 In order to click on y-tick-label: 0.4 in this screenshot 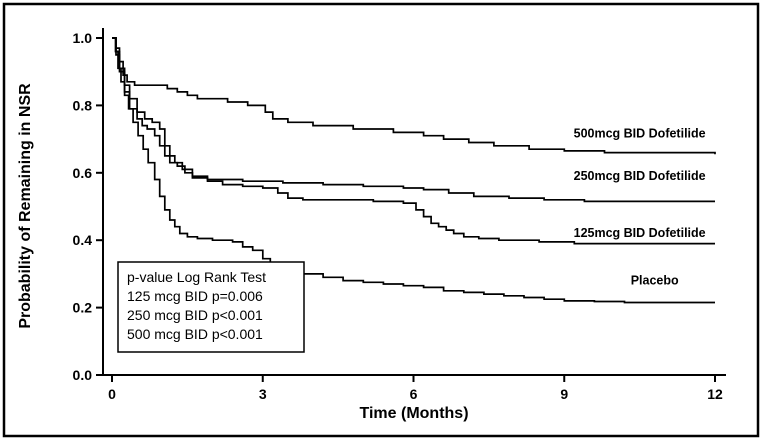, I will do `click(83, 240)`.